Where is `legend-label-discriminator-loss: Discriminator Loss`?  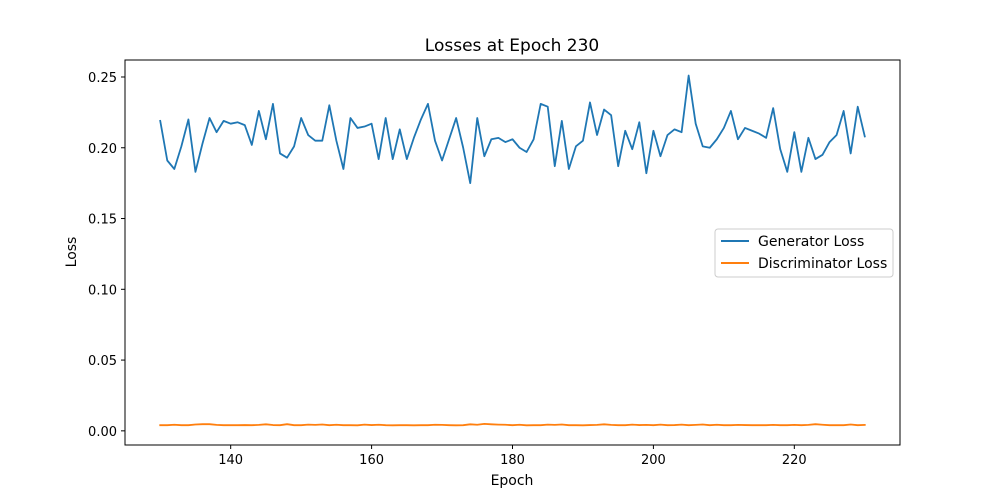 legend-label-discriminator-loss: Discriminator Loss is located at coordinates (822, 264).